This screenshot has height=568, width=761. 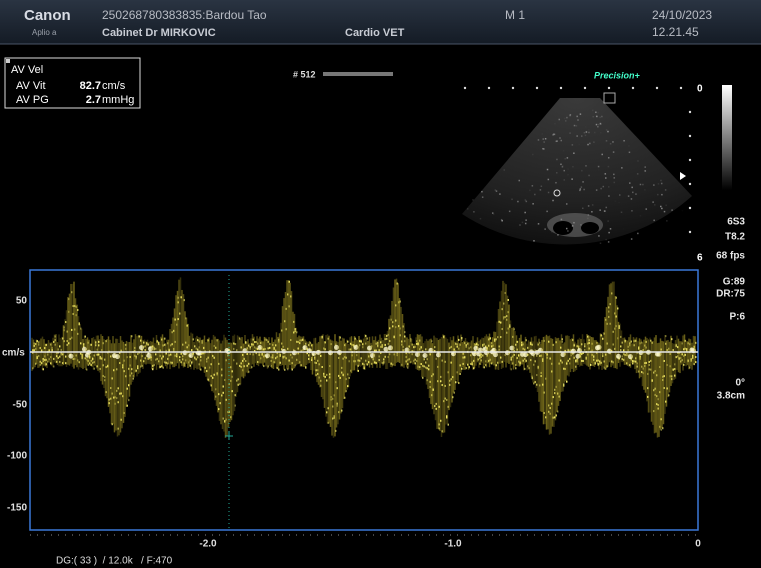 What do you see at coordinates (675, 32) in the screenshot?
I see `time: 12.21.45` at bounding box center [675, 32].